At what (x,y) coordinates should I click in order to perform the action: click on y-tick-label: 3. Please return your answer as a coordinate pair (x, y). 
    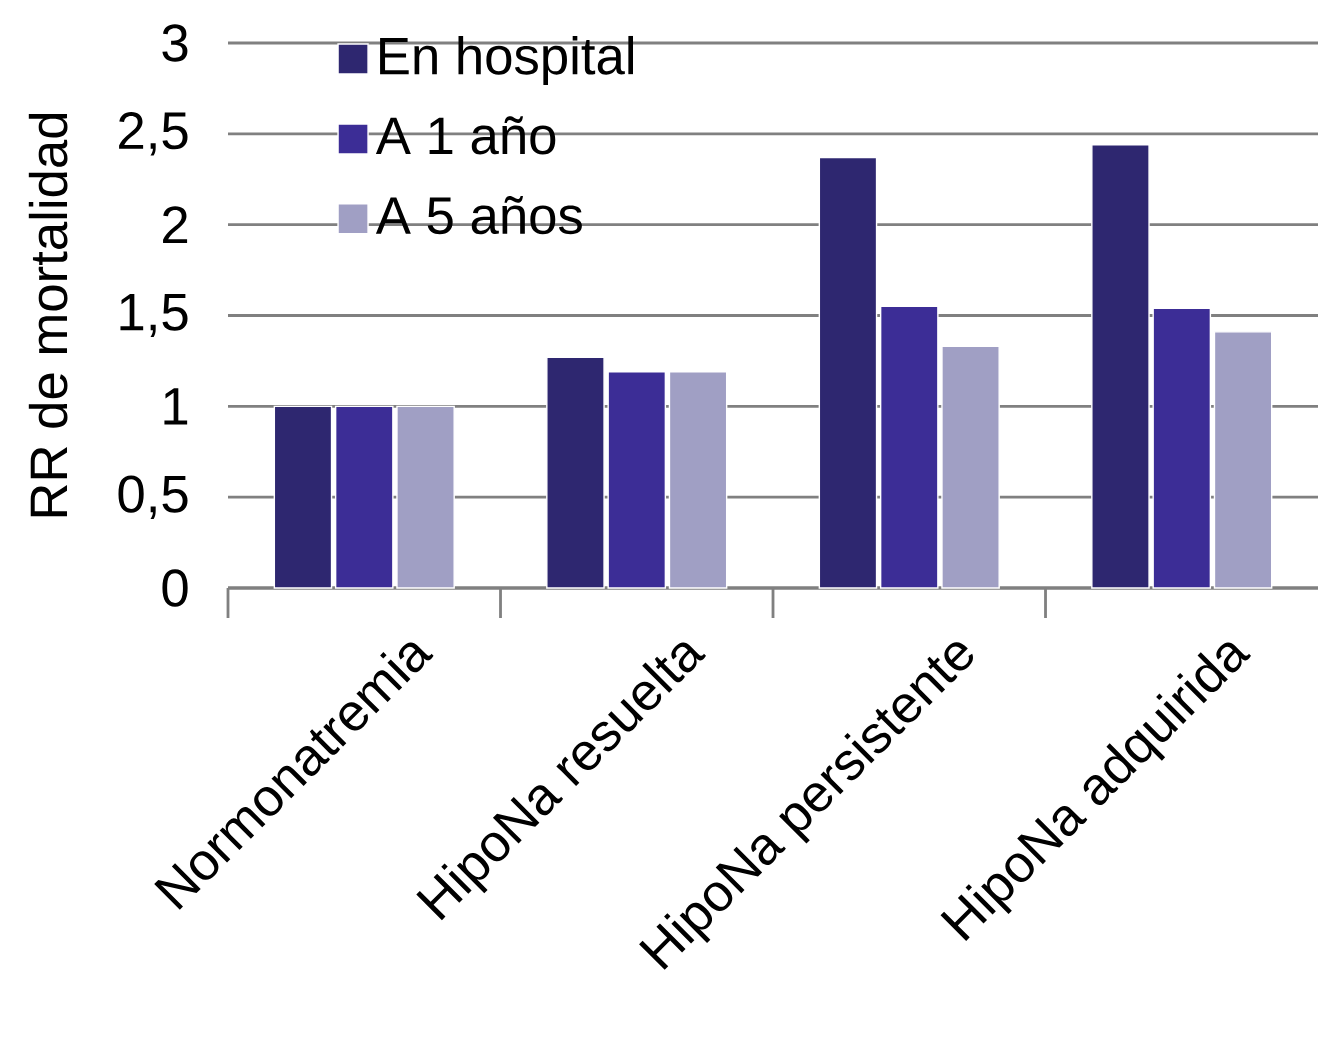
    Looking at the image, I should click on (175, 43).